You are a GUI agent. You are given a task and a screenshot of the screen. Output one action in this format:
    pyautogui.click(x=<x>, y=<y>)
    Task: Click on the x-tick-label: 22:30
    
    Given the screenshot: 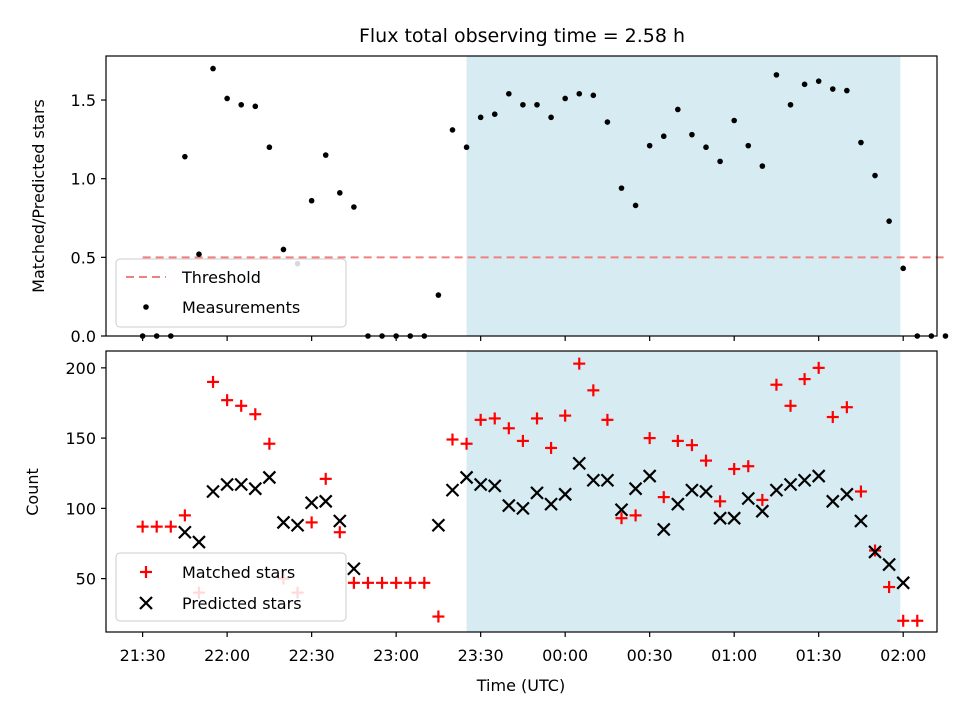 What is the action you would take?
    pyautogui.click(x=312, y=655)
    